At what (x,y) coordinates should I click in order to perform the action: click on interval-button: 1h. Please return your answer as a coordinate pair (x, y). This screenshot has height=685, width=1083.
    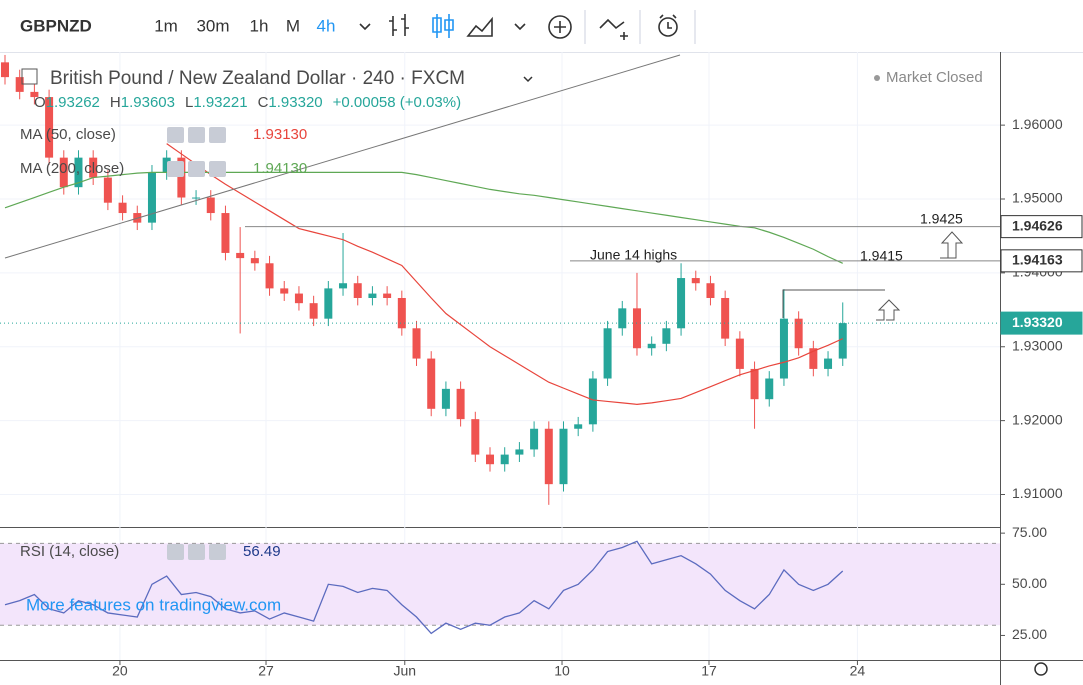
    Looking at the image, I should click on (259, 25).